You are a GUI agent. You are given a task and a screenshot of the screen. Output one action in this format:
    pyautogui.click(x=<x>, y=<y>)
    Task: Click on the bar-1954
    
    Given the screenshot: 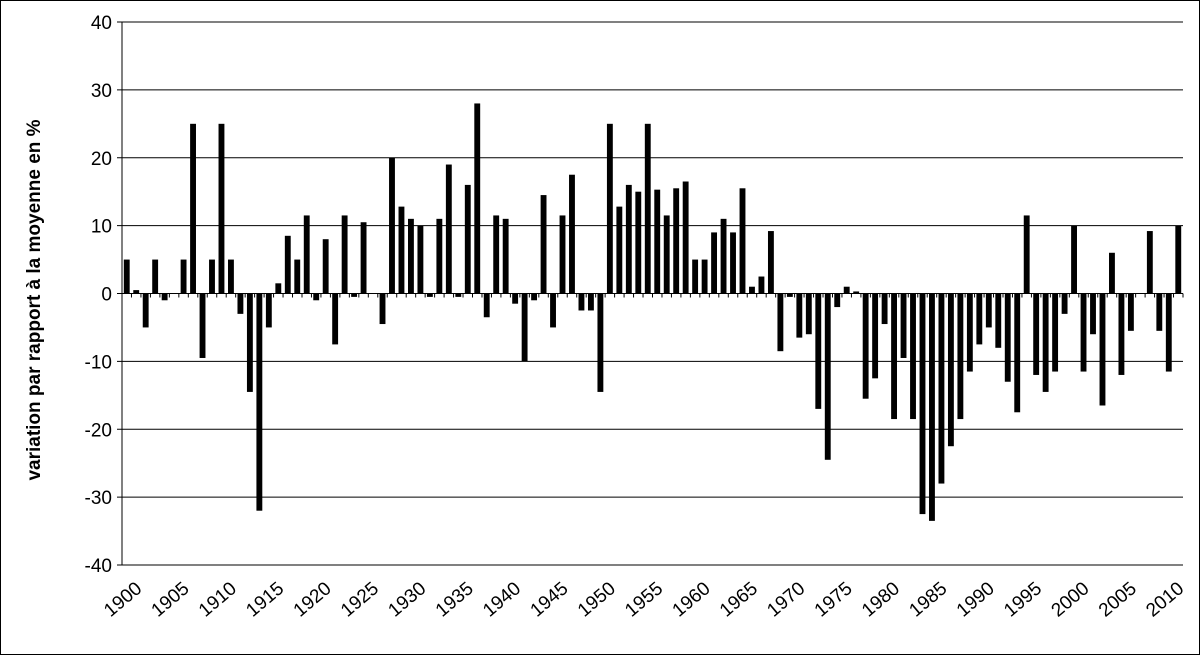 What is the action you would take?
    pyautogui.click(x=638, y=242)
    